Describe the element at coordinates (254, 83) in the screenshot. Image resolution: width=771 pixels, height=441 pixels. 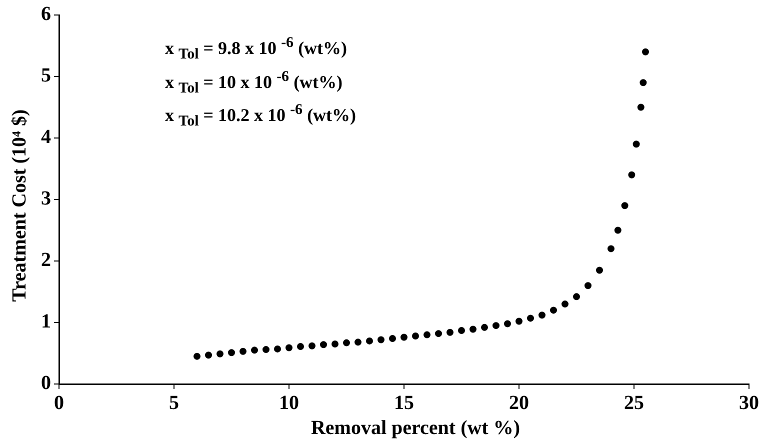
I see `annotation: x $_{Tol}$ = 10 x 10 $^{-6}$ (wt%)` at that location.